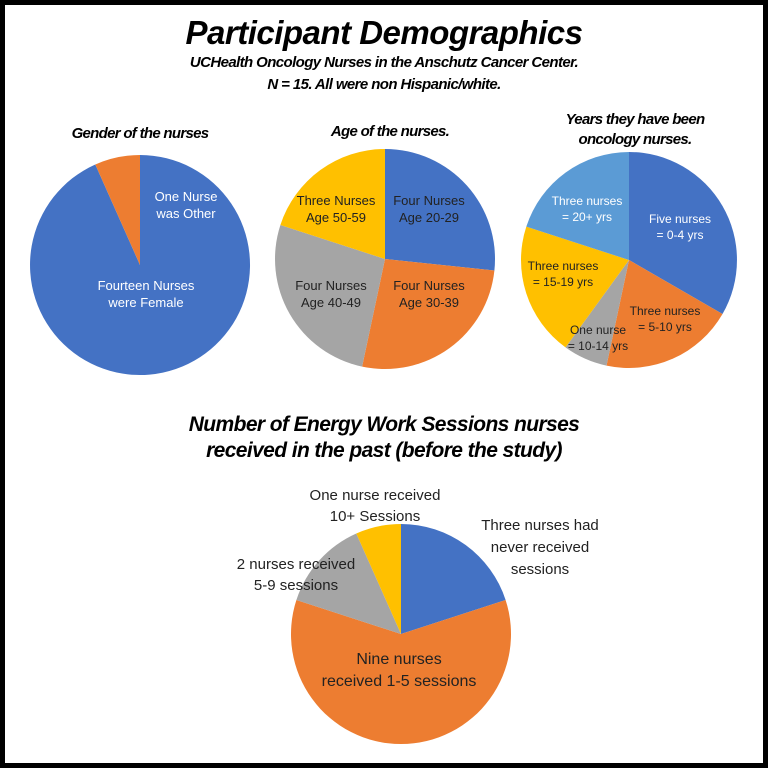  What do you see at coordinates (378, 579) in the screenshot?
I see `slice-sessions-10-plus` at bounding box center [378, 579].